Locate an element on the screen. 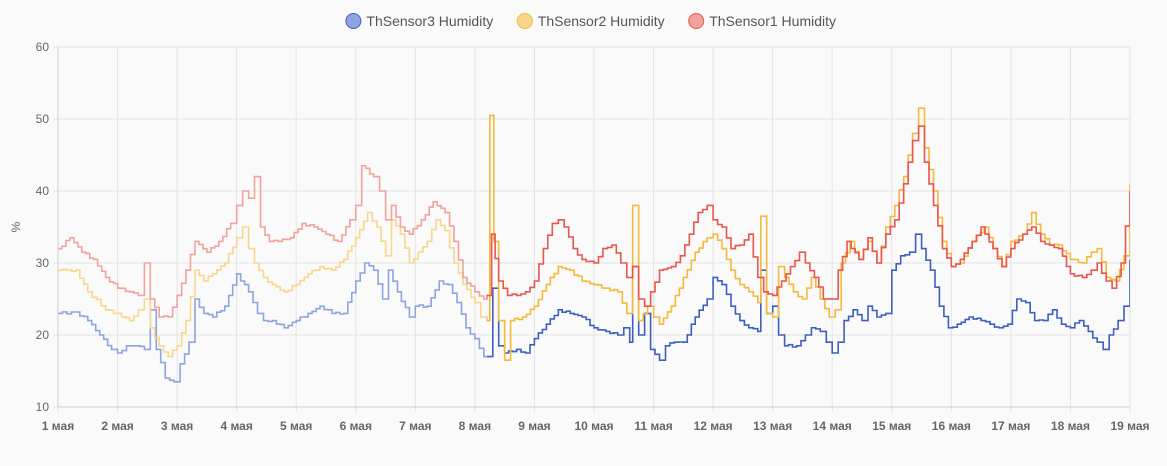  y-tick-label: 20 is located at coordinates (43, 335).